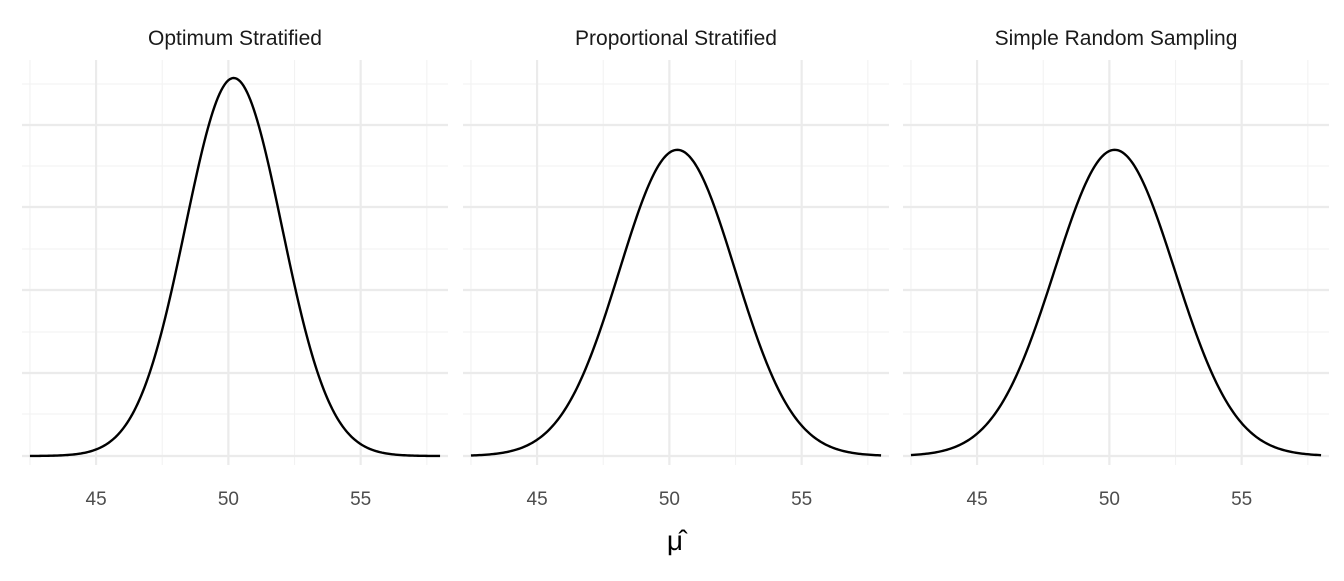 This screenshot has width=1344, height=581. Describe the element at coordinates (235, 38) in the screenshot. I see `facet-title: Optimum Stratified` at that location.